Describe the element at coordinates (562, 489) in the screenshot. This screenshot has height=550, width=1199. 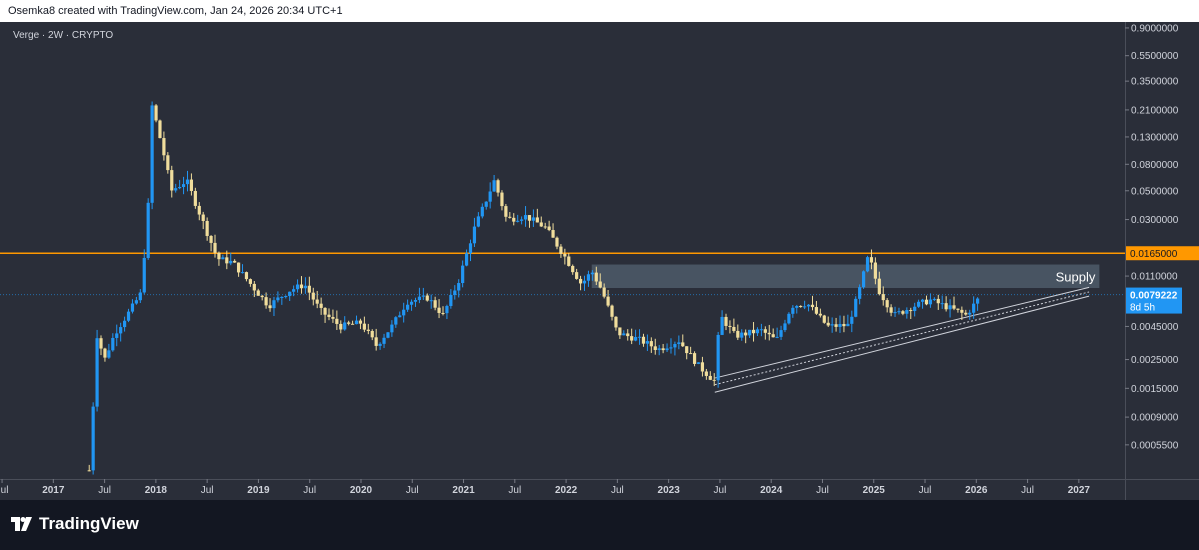
I see `time-axis` at that location.